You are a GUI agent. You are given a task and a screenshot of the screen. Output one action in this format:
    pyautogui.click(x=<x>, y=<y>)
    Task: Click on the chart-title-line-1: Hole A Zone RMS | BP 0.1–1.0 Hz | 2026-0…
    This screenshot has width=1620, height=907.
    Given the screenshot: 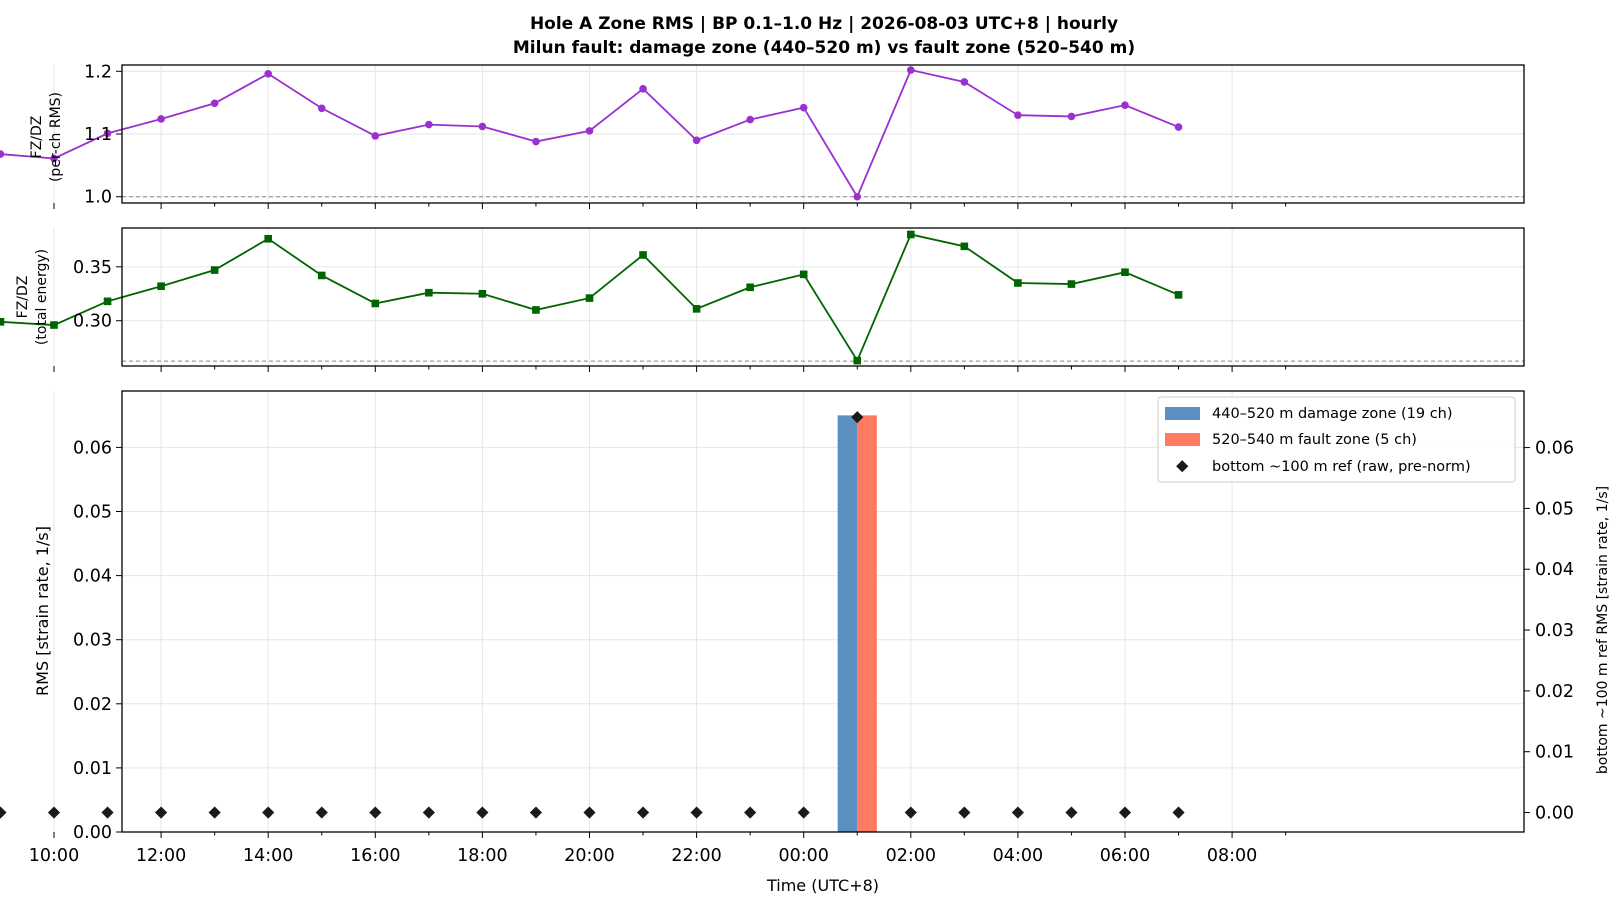 What is the action you would take?
    pyautogui.click(x=824, y=24)
    